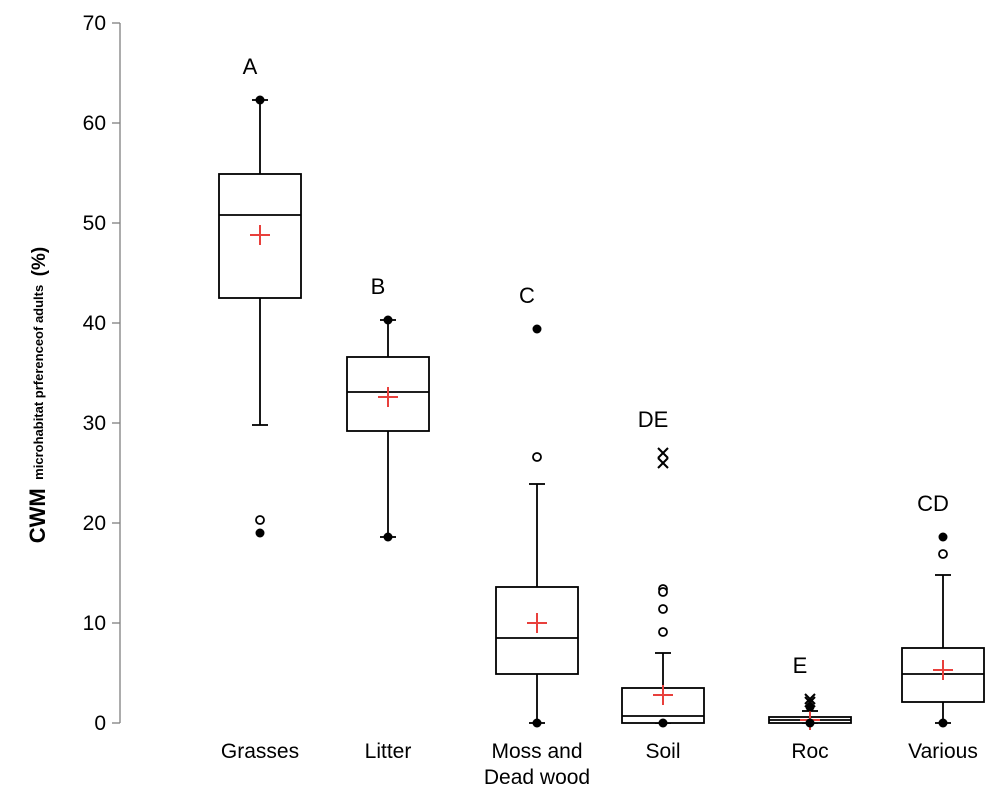  Describe the element at coordinates (94, 323) in the screenshot. I see `y-tick-label: 40` at that location.